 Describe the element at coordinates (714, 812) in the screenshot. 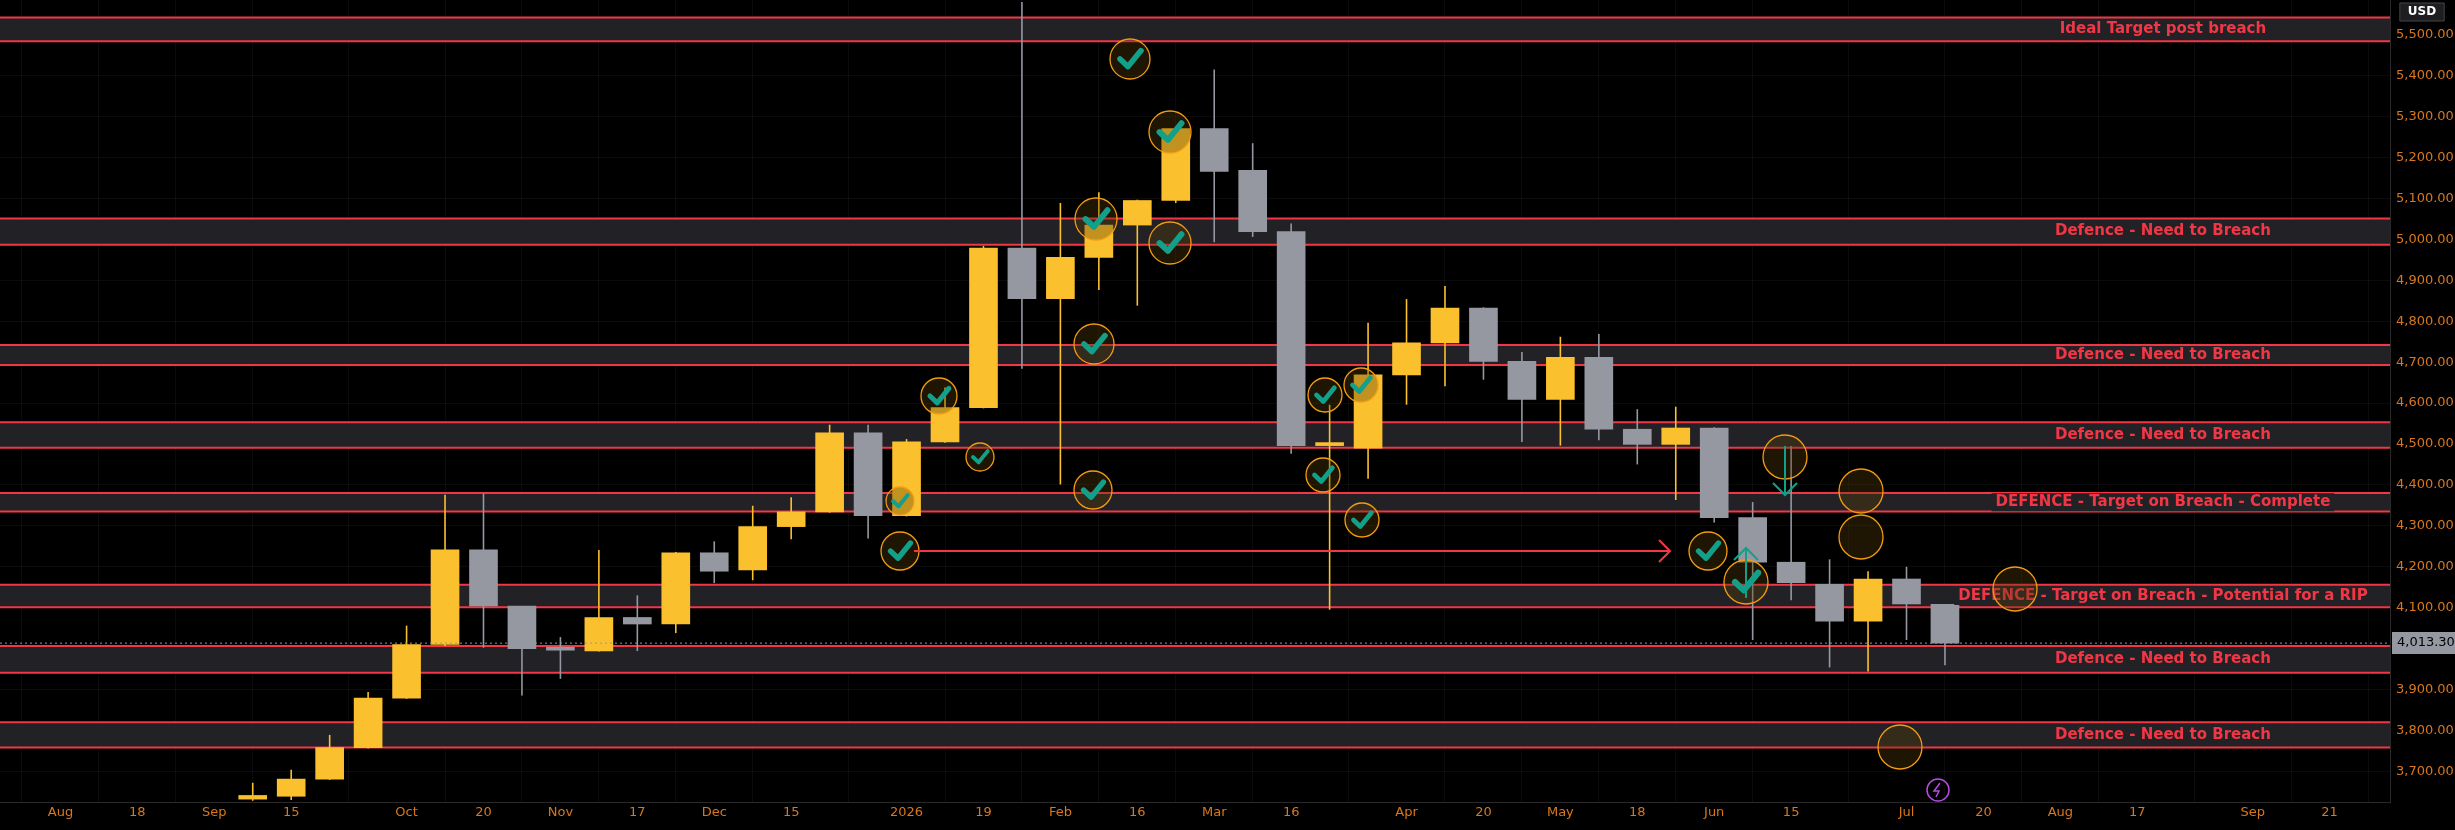

I see `x-tick-label: Dec` at that location.